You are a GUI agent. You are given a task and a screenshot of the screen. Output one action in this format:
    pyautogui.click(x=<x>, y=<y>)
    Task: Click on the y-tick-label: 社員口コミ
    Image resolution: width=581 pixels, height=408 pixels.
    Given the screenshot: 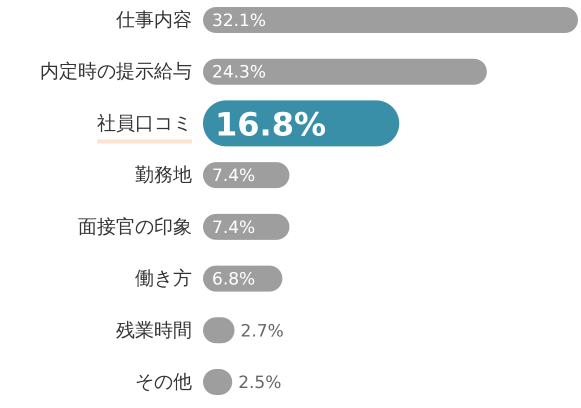 What is the action you would take?
    pyautogui.click(x=144, y=123)
    